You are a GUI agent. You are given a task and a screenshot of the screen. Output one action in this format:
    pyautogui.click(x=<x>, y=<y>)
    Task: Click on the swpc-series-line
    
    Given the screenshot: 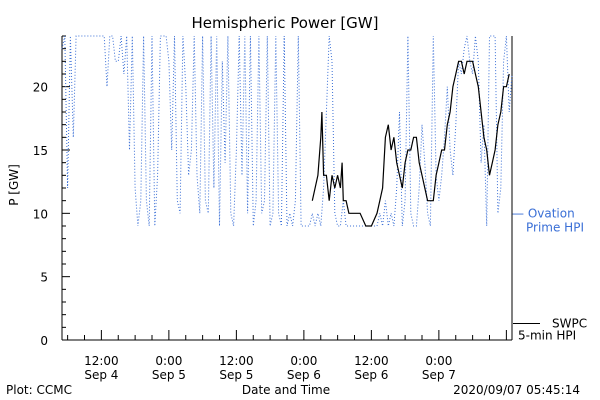 What is the action you would take?
    pyautogui.click(x=410, y=143)
    